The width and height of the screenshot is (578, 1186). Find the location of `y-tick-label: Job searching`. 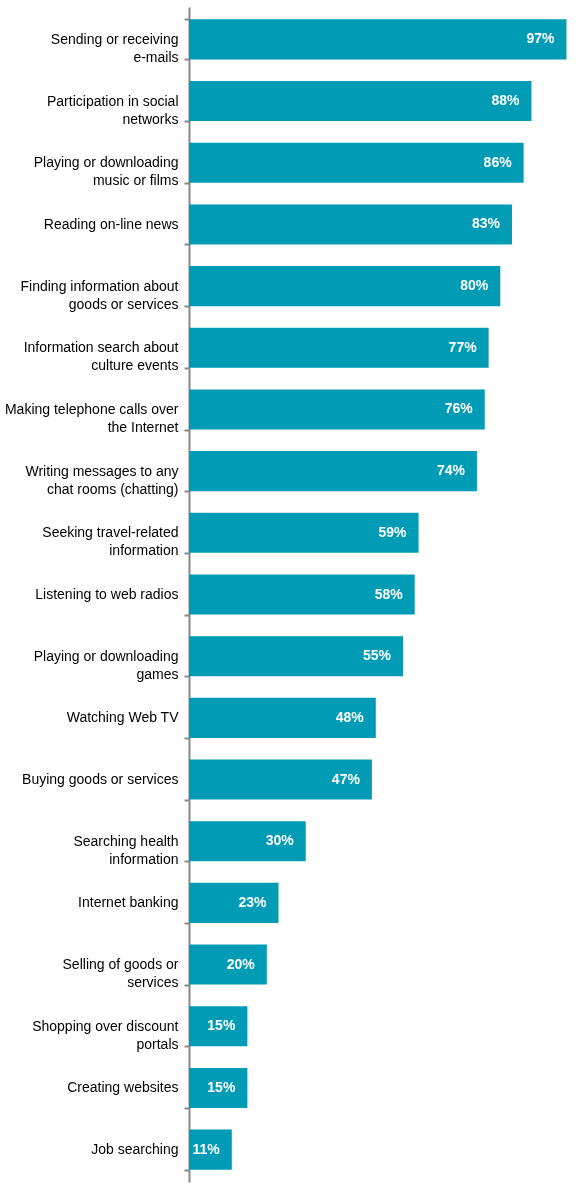

y-tick-label: Job searching is located at coordinates (135, 1149).